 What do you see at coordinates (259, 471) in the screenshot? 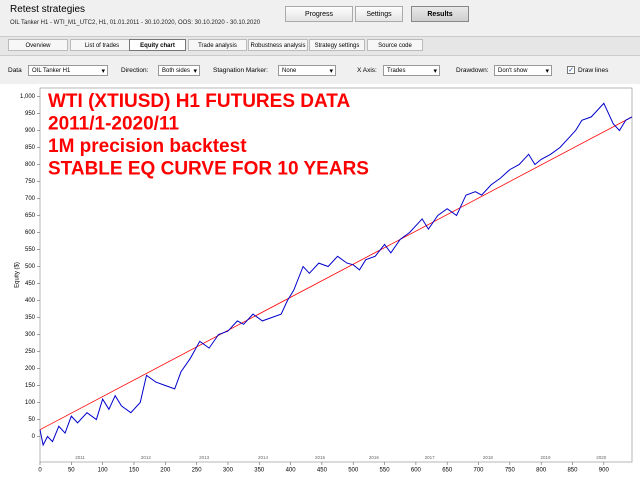
I see `x-tick-label: 350` at bounding box center [259, 471].